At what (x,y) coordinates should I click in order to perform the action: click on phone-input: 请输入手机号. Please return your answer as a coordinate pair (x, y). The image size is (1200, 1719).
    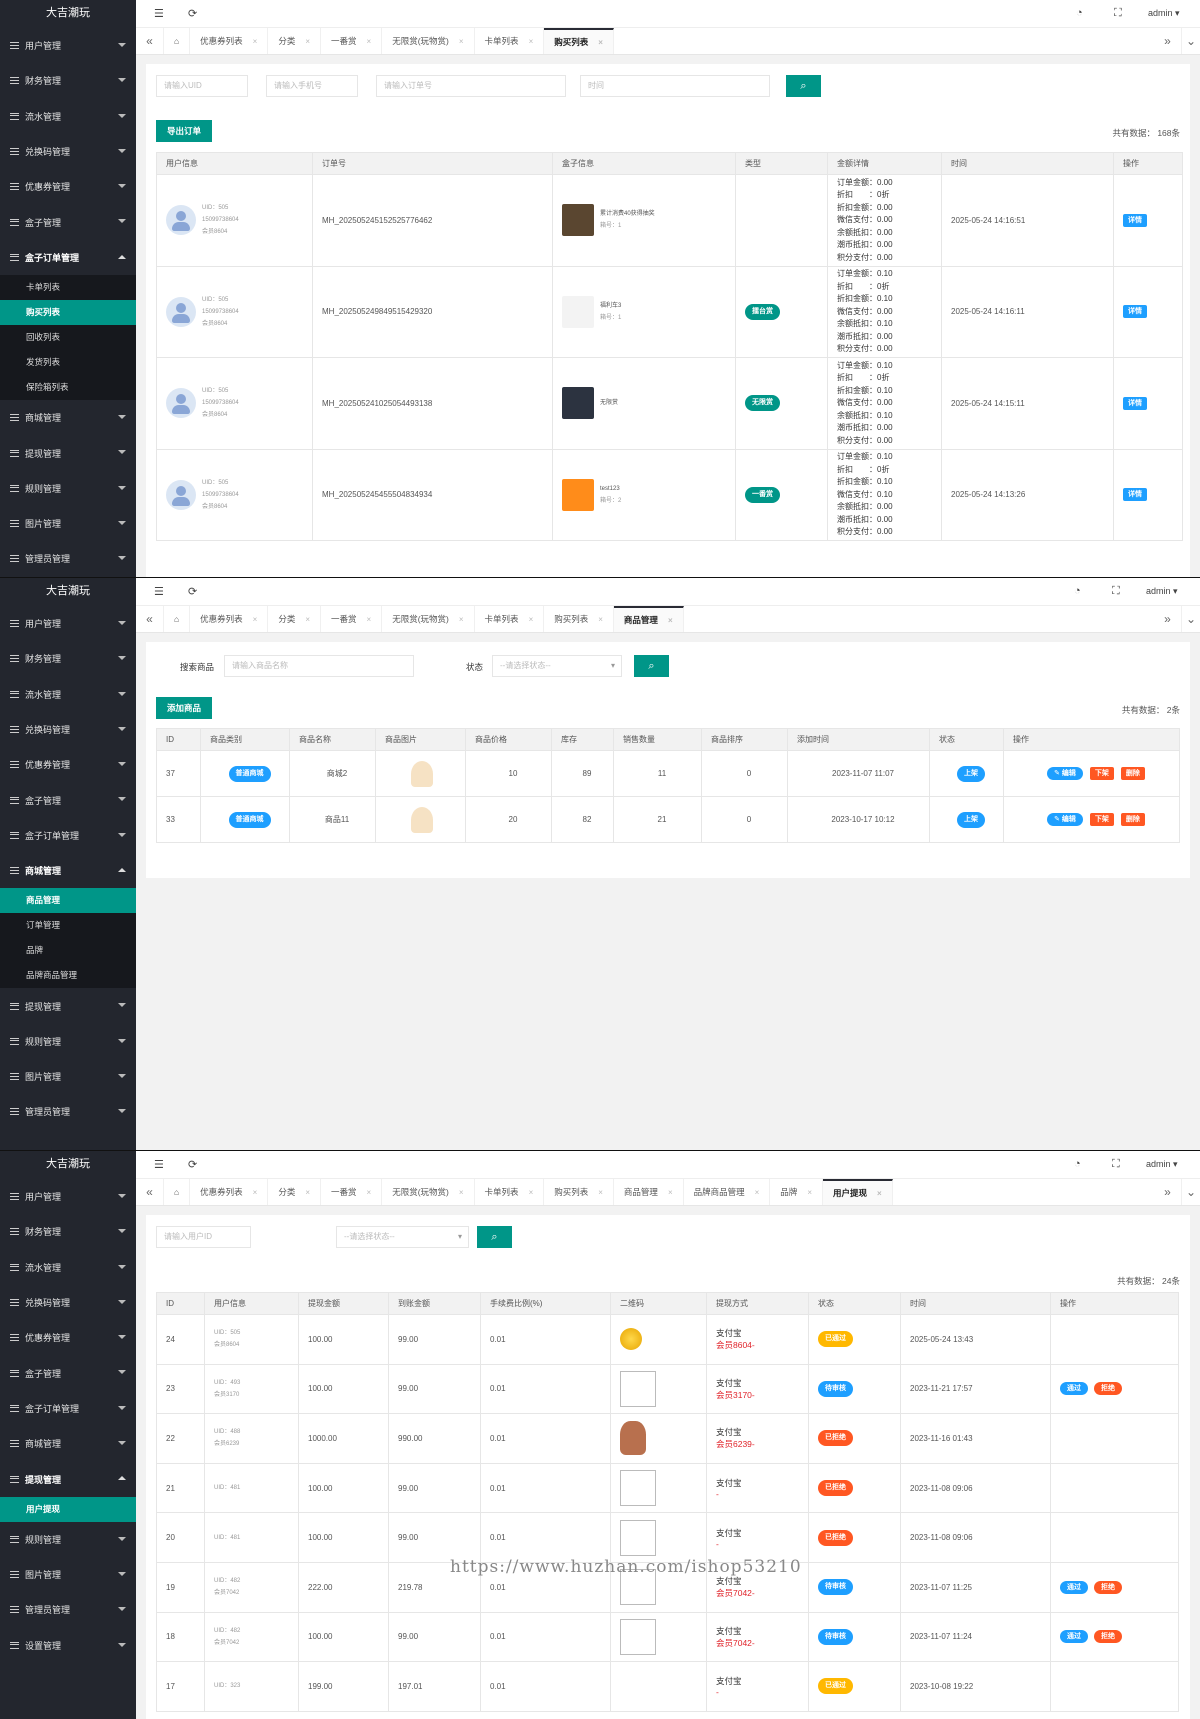
    Looking at the image, I should click on (312, 86).